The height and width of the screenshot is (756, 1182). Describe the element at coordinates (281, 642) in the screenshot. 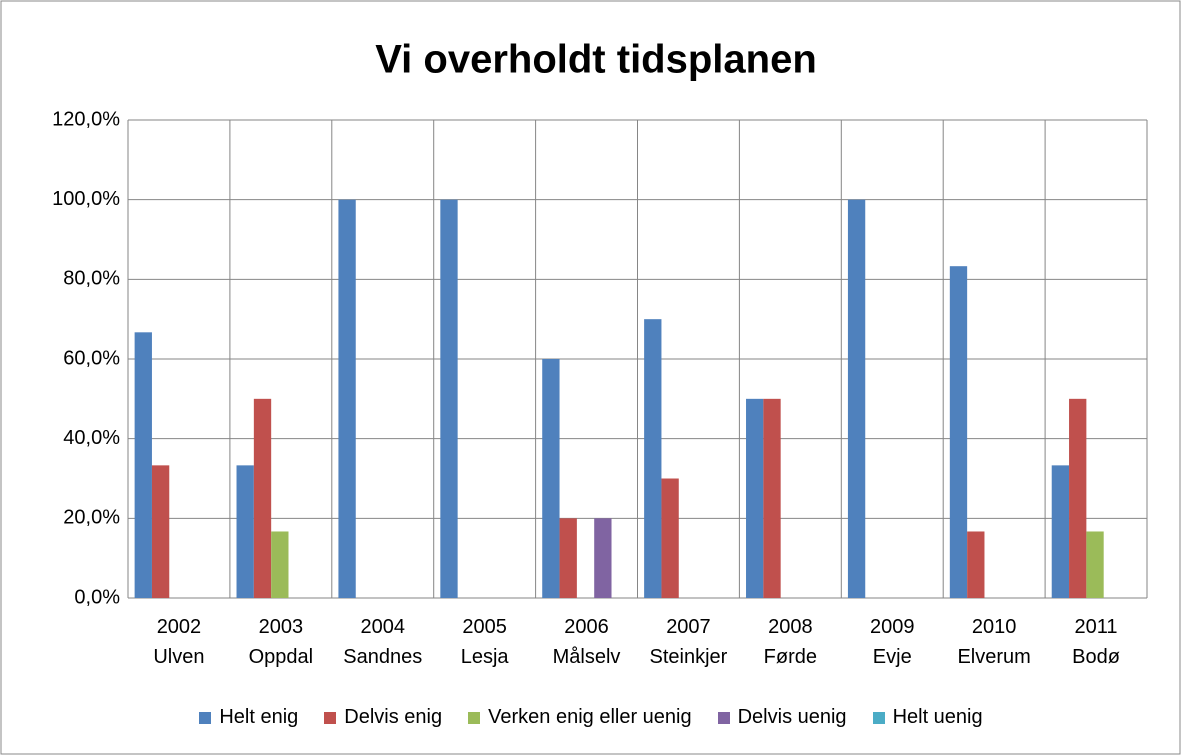

I see `x-tick-label: 2003 Oppdal` at that location.